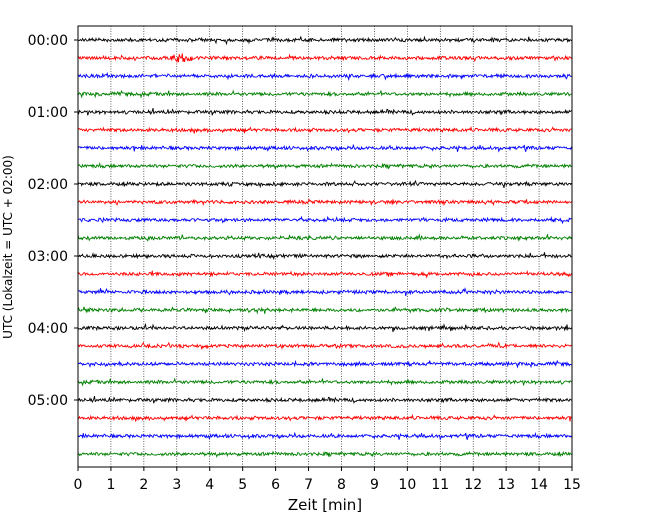 This screenshot has width=650, height=520. What do you see at coordinates (327, 480) in the screenshot?
I see `x-axis-ticks: 0 1 2 3 4 5 6 7 8 9 10 11 12 13 14 15` at bounding box center [327, 480].